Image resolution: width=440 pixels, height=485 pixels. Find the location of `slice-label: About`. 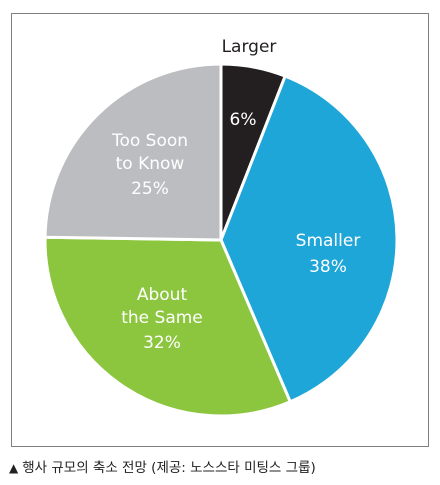

slice-label: About is located at coordinates (162, 295).